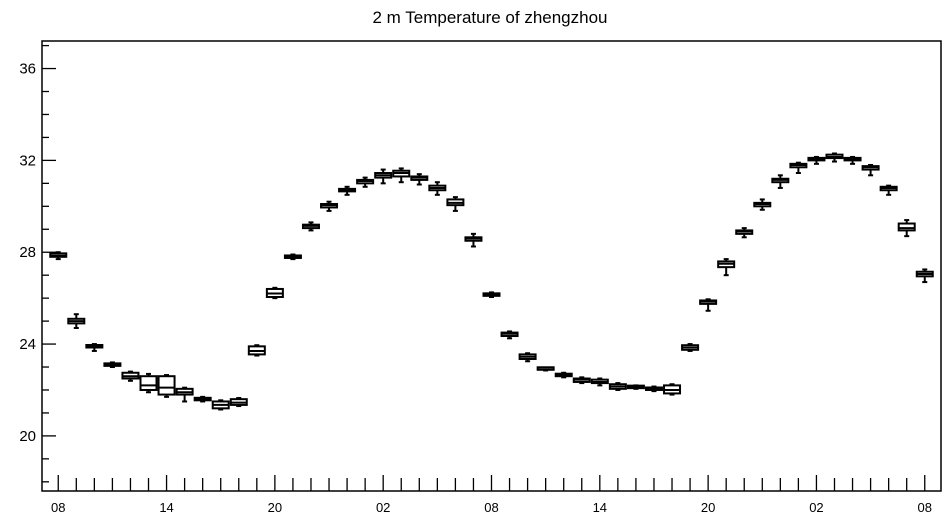  Describe the element at coordinates (490, 17) in the screenshot. I see `chart-title: 2 m Temperature of zhengzhou` at that location.